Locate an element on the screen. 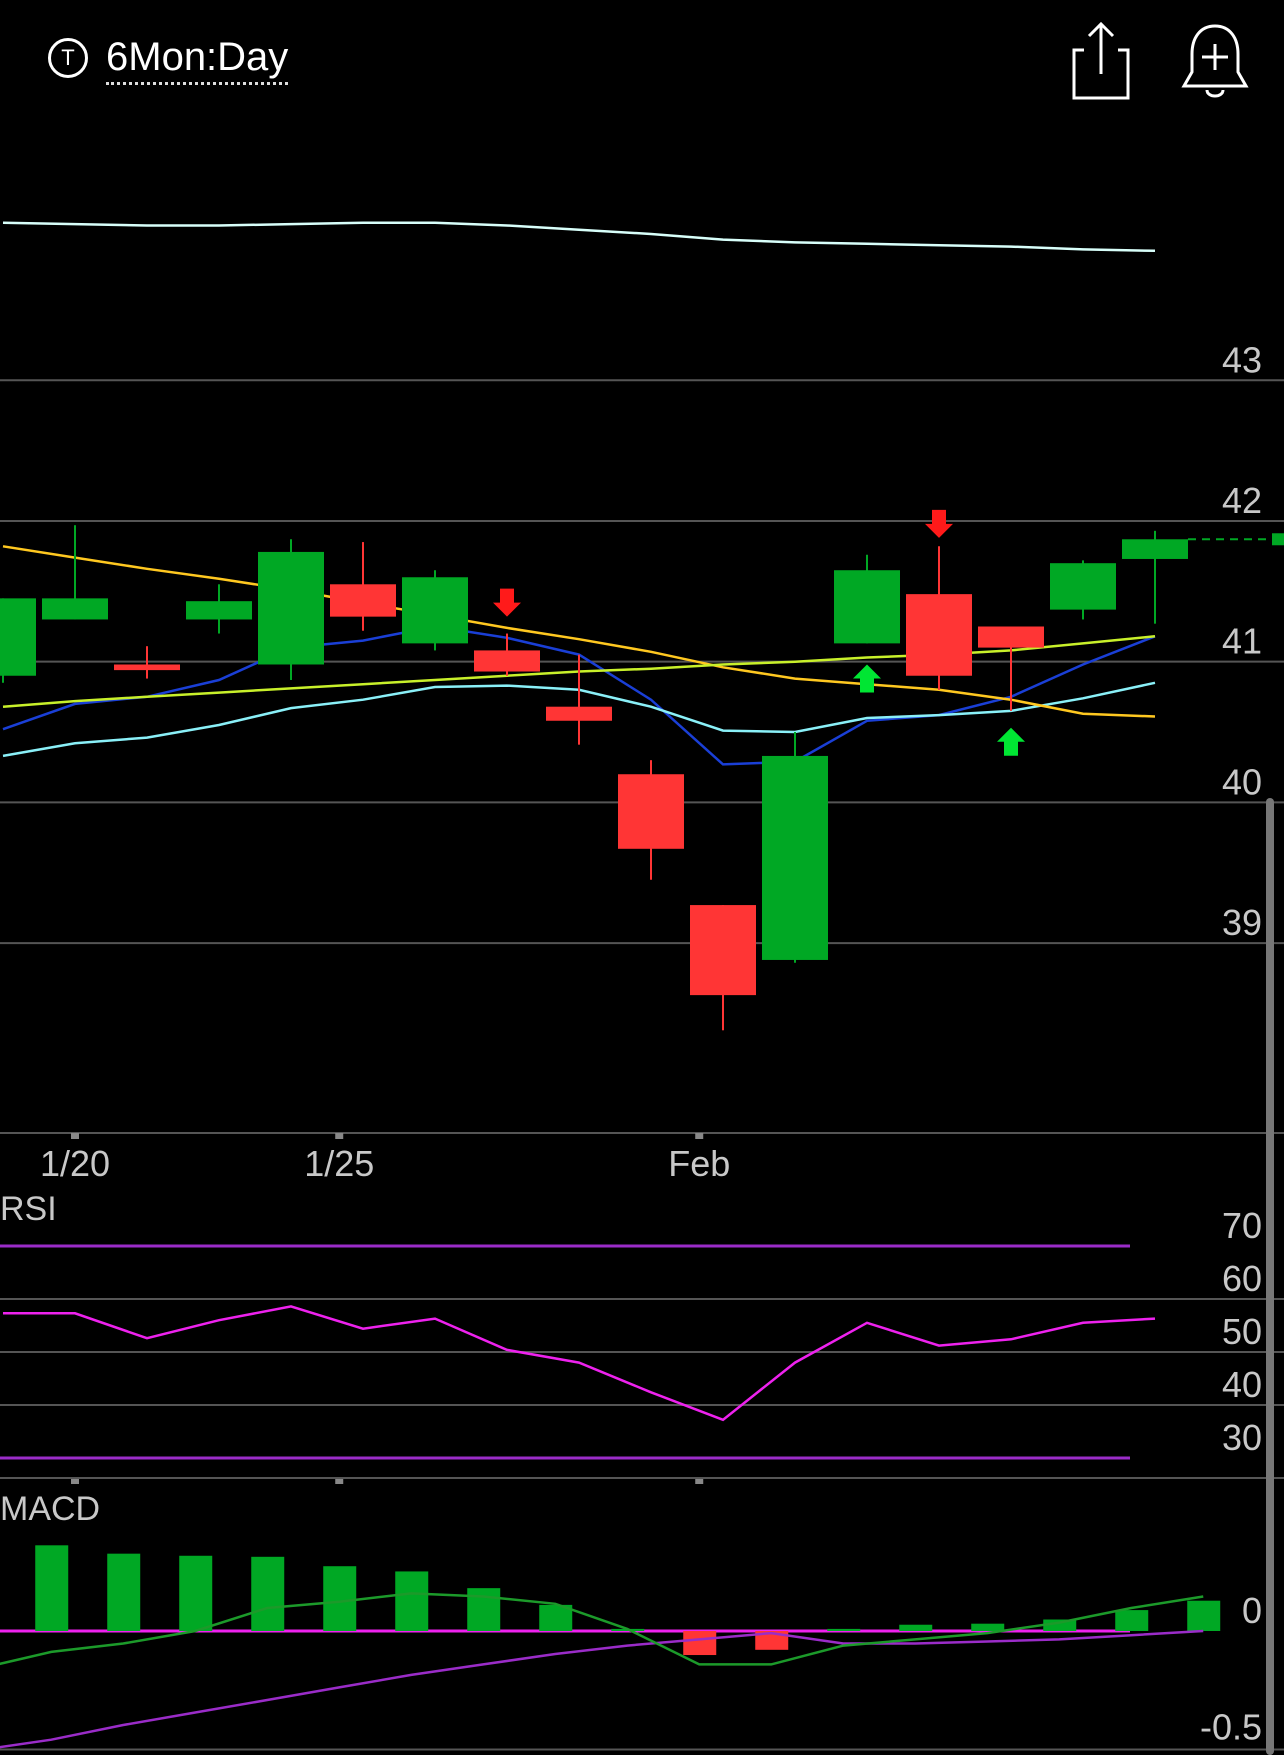 Image resolution: width=1284 pixels, height=1755 pixels. macd-lines is located at coordinates (602, 1670).